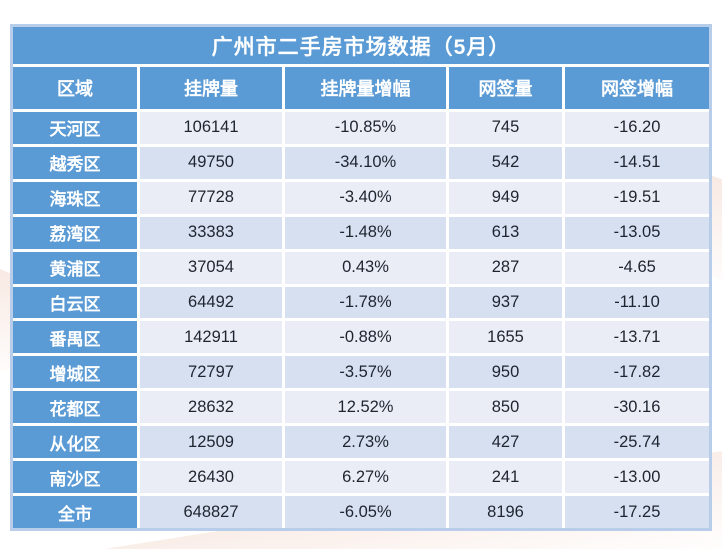 Image resolution: width=722 pixels, height=549 pixels. Describe the element at coordinates (637, 267) in the screenshot. I see `value-cell: -4.65` at that location.